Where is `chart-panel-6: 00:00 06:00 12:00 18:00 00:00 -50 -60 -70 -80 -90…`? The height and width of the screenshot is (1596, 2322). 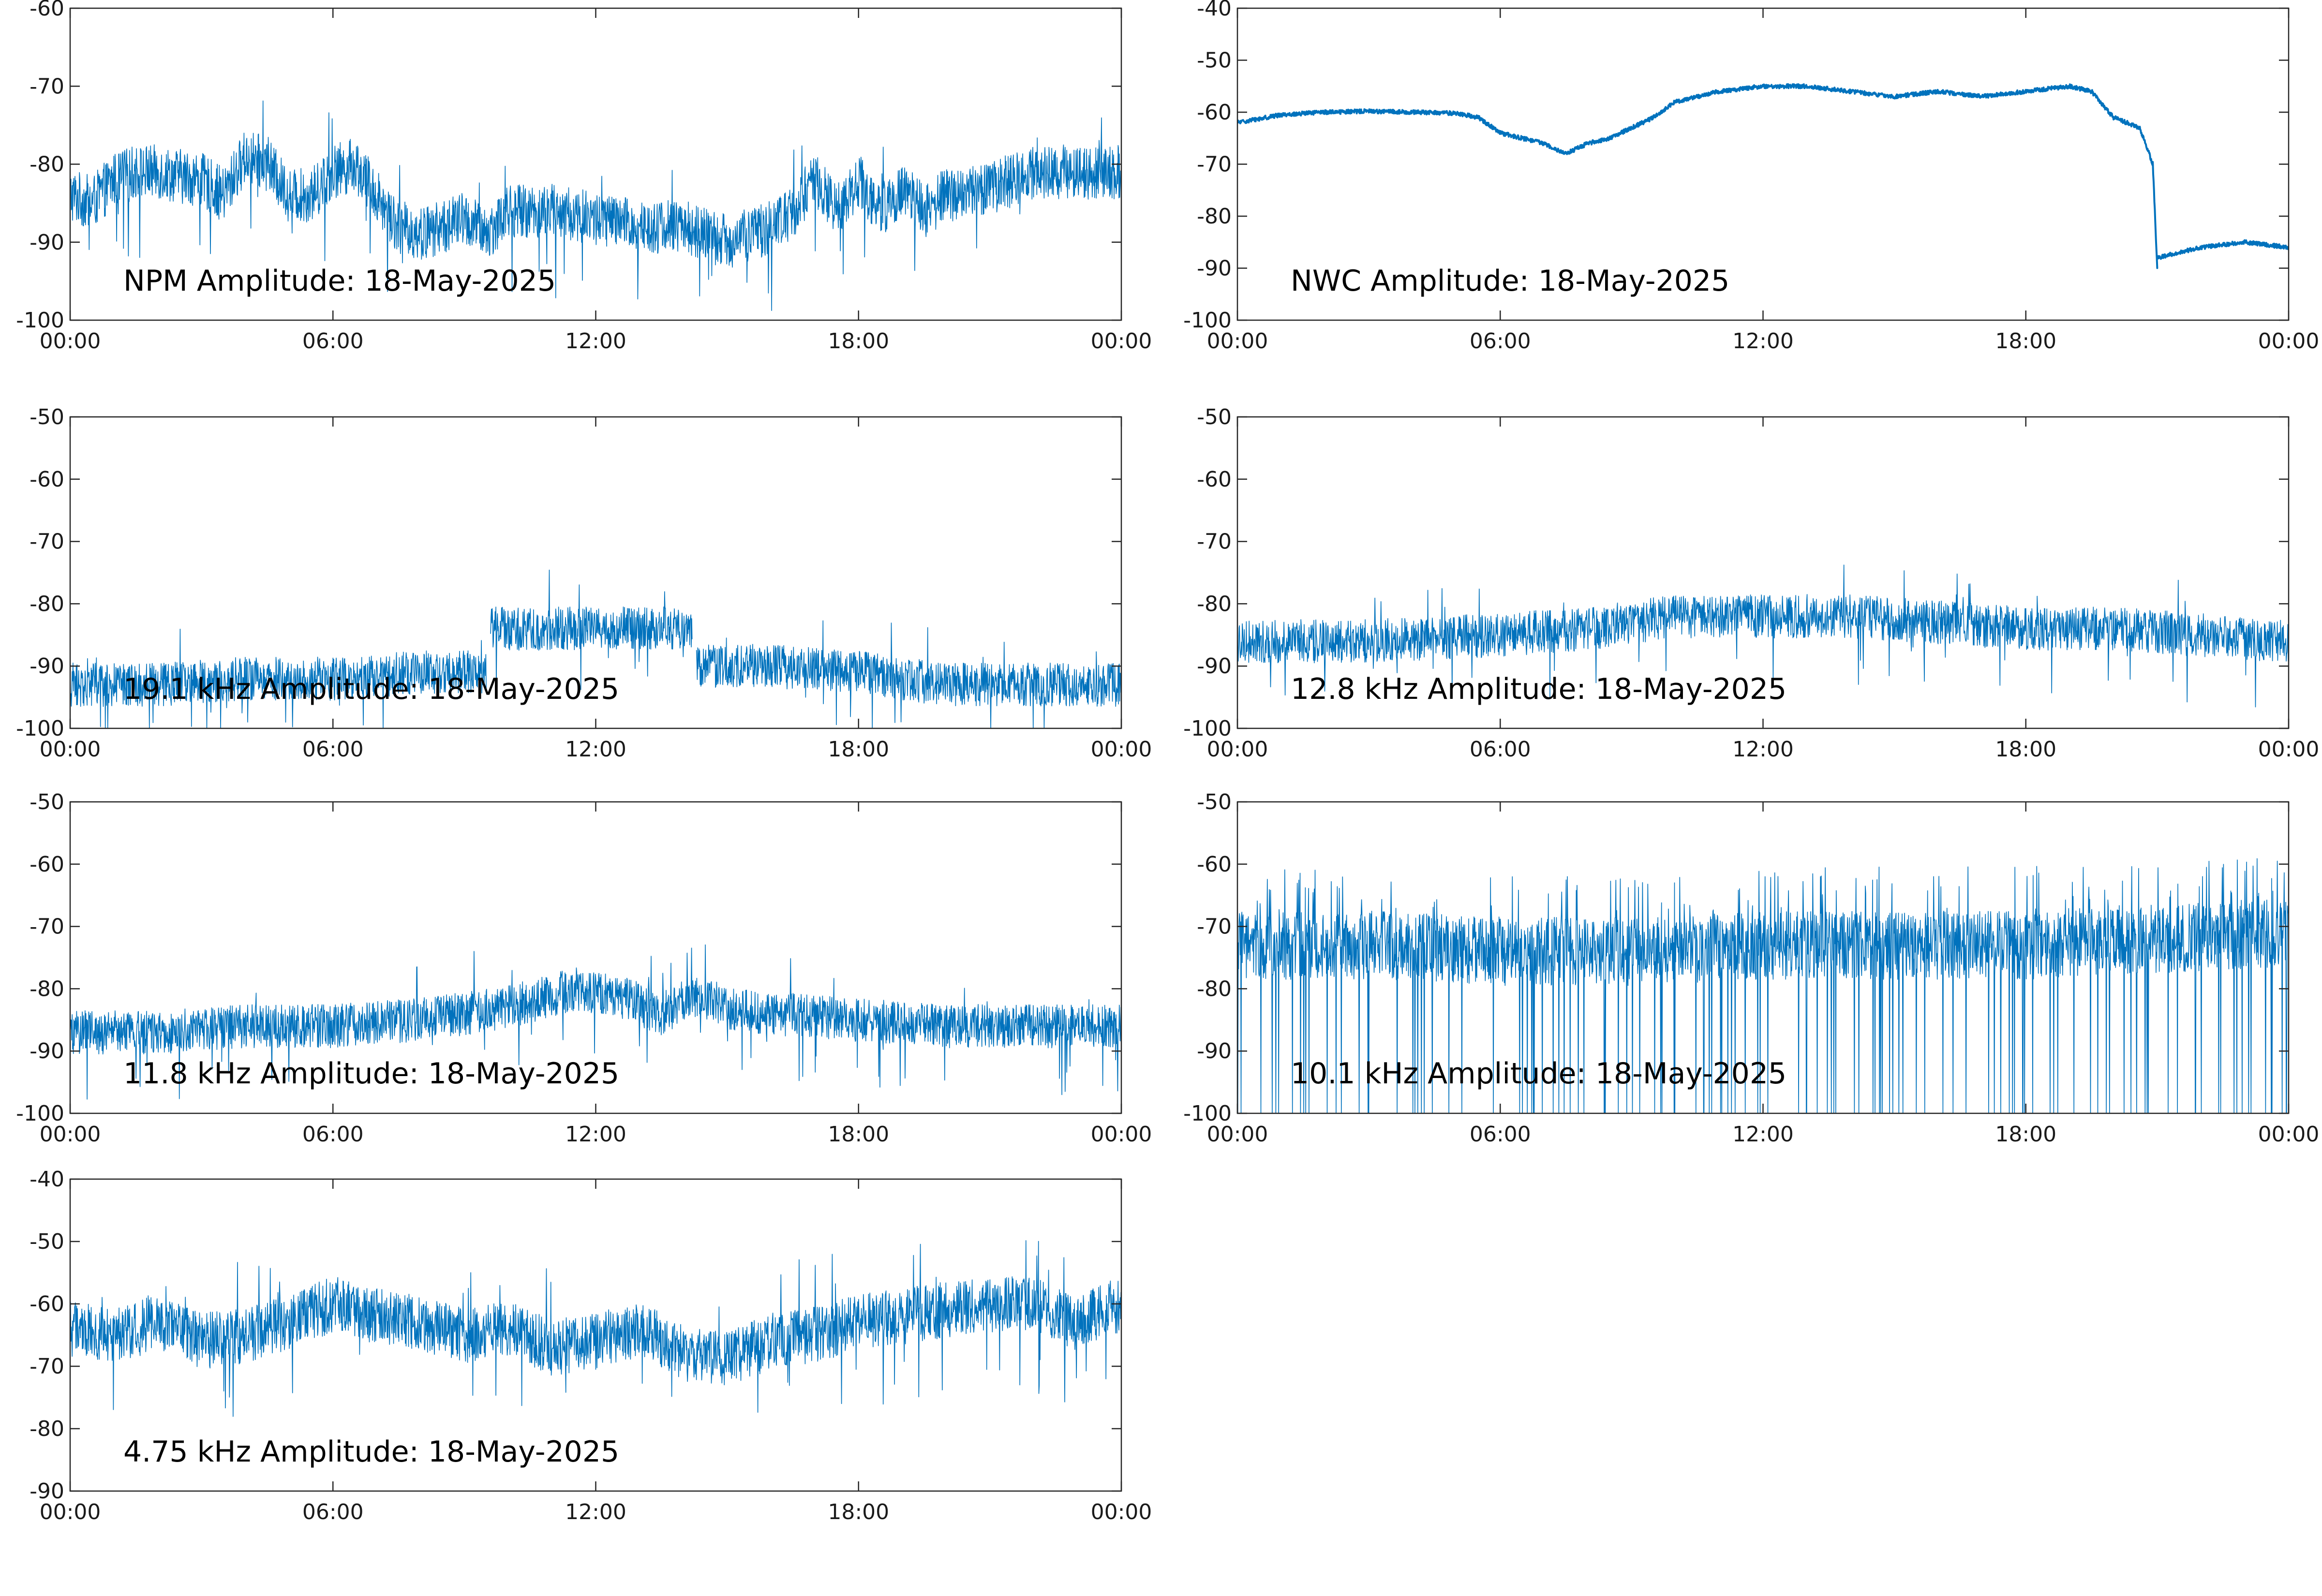
chart-panel-6: 00:00 06:00 12:00 18:00 00:00 -50 -60 -70 -80 -90… is located at coordinates (1751, 968).